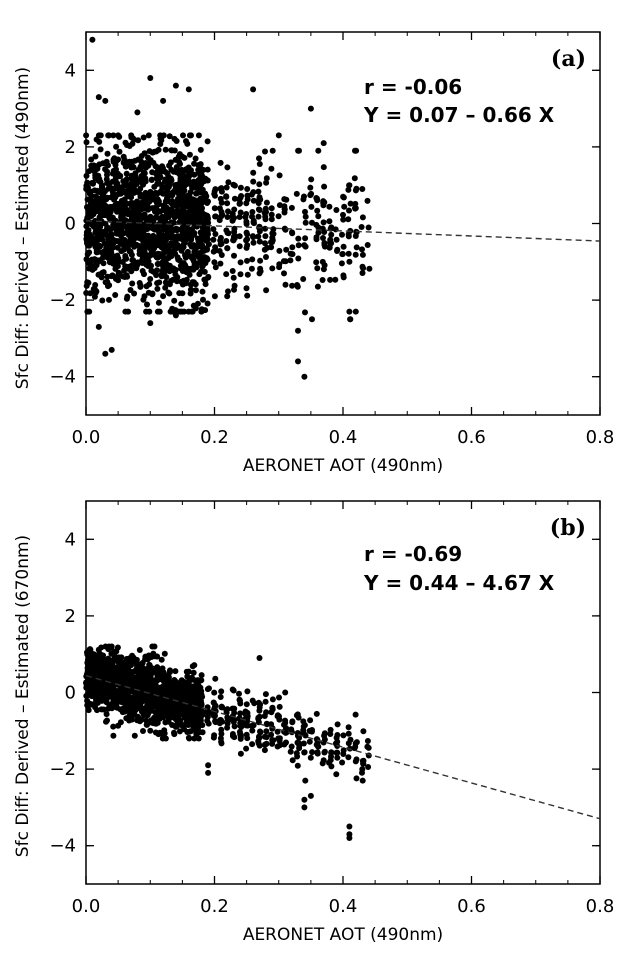  Describe the element at coordinates (70, 70) in the screenshot. I see `y-tick-label: 4` at that location.